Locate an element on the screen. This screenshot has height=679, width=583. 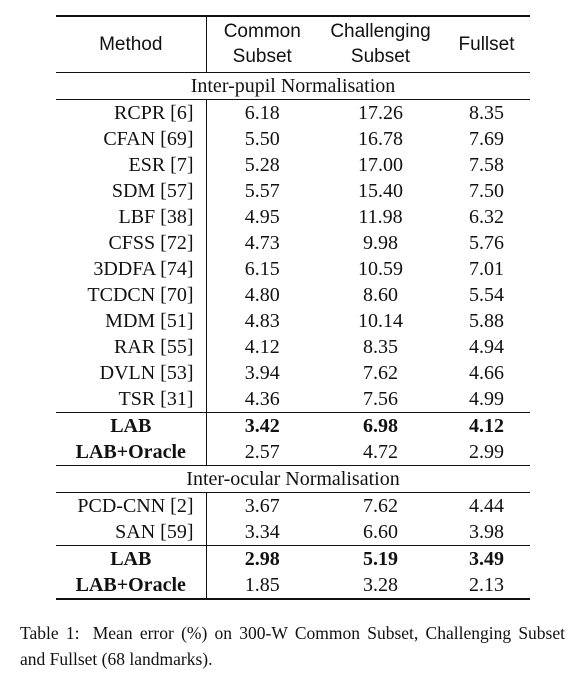
table-row: SAN [59] 3.34 6.60 3.98 is located at coordinates (293, 532).